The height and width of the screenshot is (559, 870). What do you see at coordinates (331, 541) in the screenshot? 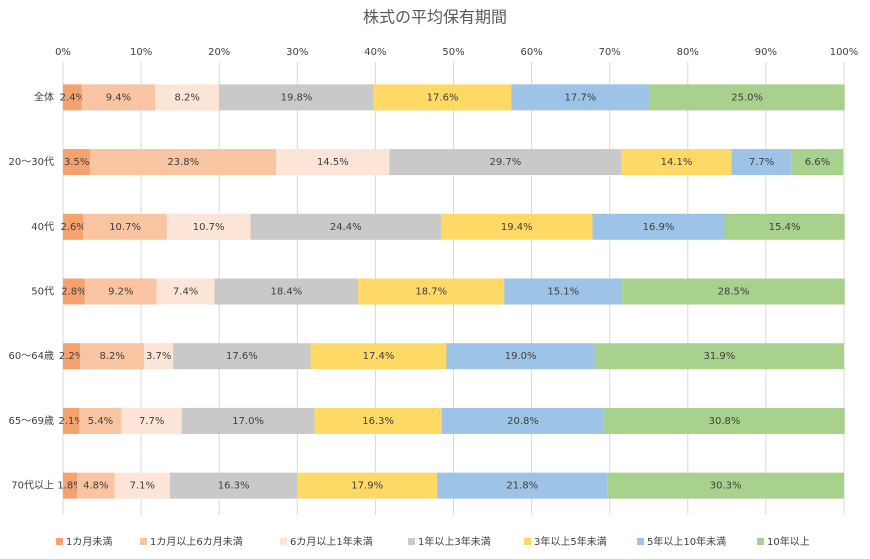
I see `legend-label: 6カ月以上1年未満` at bounding box center [331, 541].